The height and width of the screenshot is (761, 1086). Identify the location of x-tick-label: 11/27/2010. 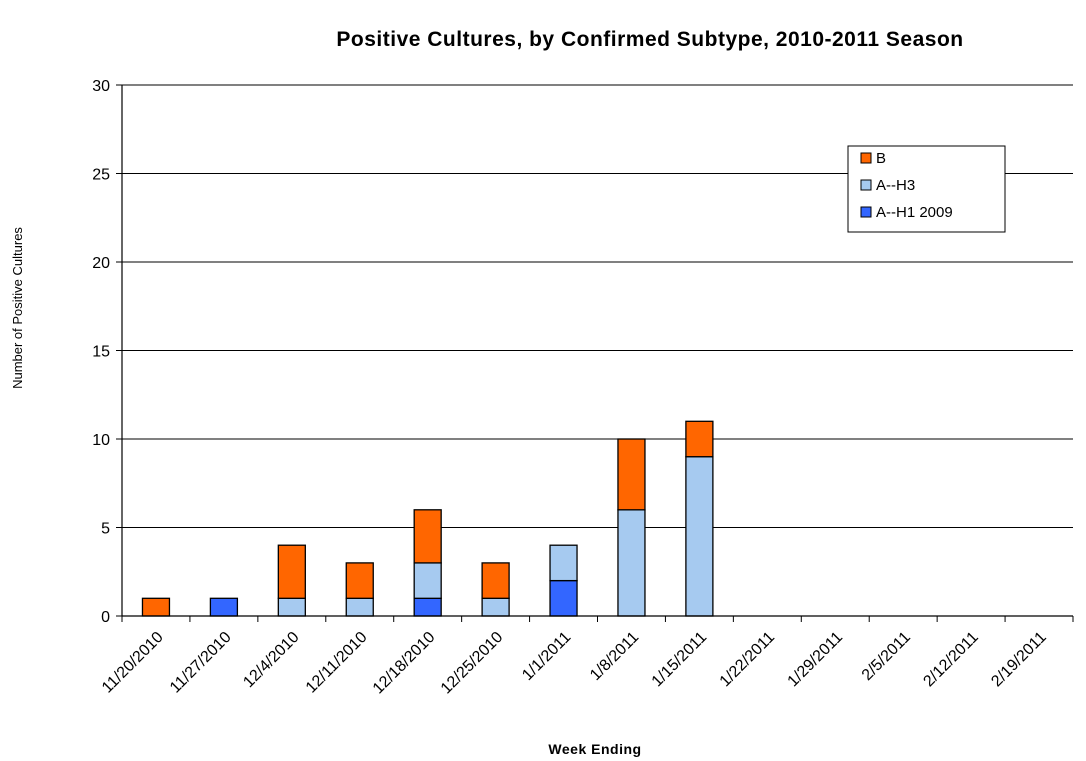
(201, 663).